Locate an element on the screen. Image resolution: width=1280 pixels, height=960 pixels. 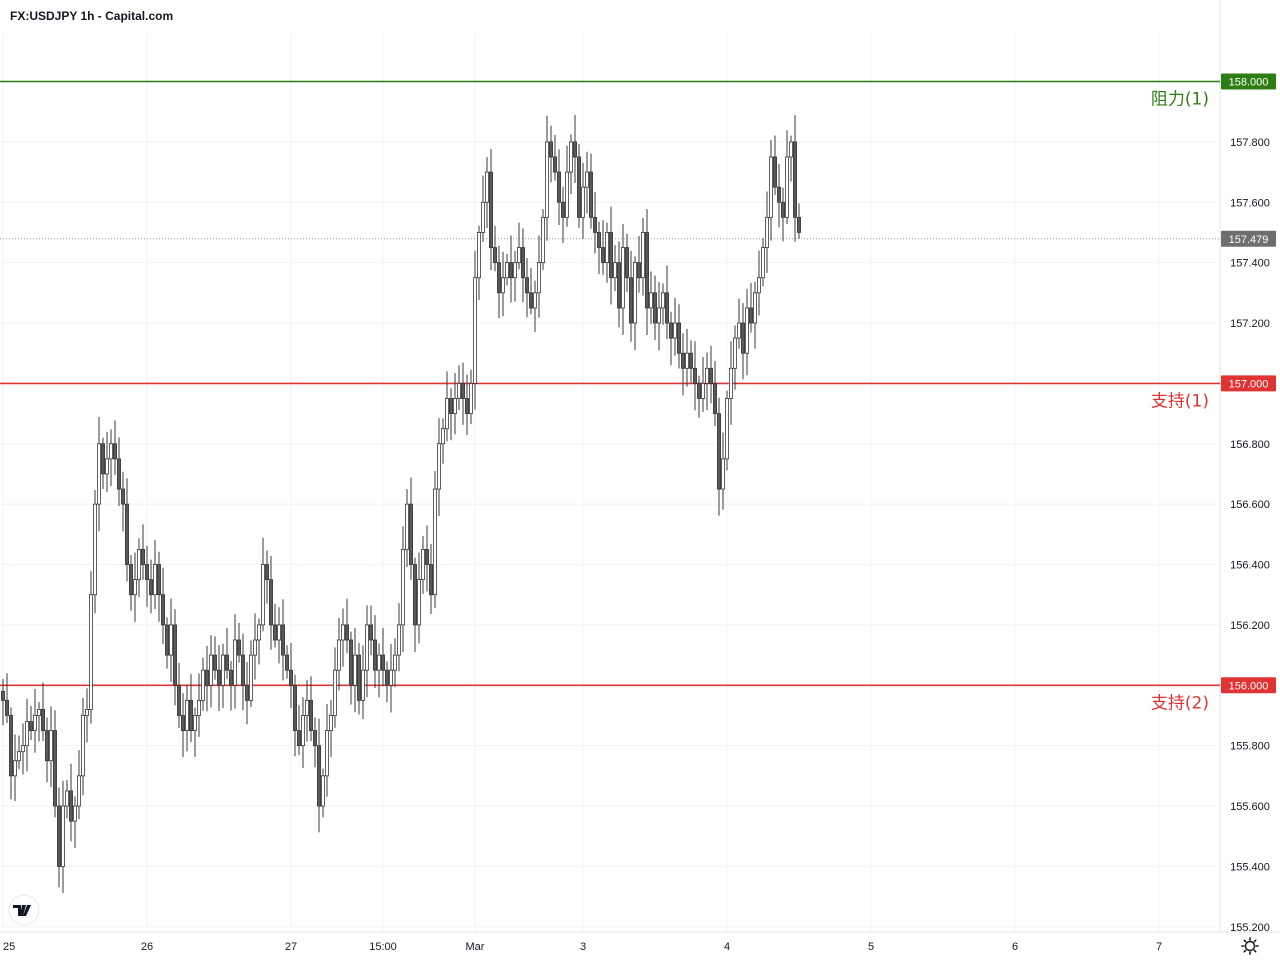
current-price-tag-label: 157.479 is located at coordinates (1249, 240).